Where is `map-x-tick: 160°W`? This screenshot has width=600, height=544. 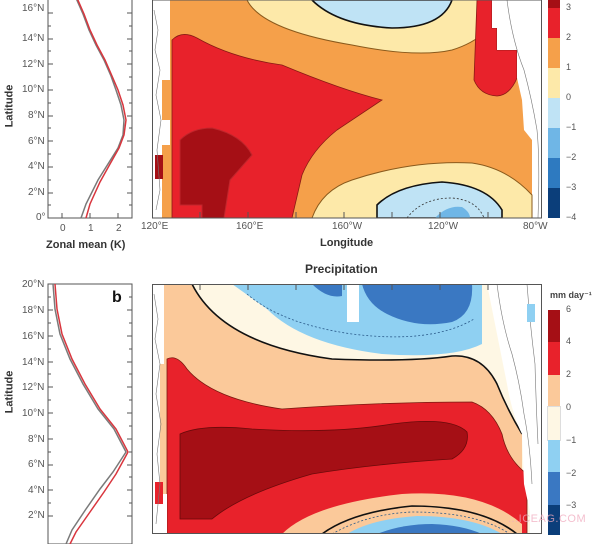 map-x-tick: 160°W is located at coordinates (347, 226).